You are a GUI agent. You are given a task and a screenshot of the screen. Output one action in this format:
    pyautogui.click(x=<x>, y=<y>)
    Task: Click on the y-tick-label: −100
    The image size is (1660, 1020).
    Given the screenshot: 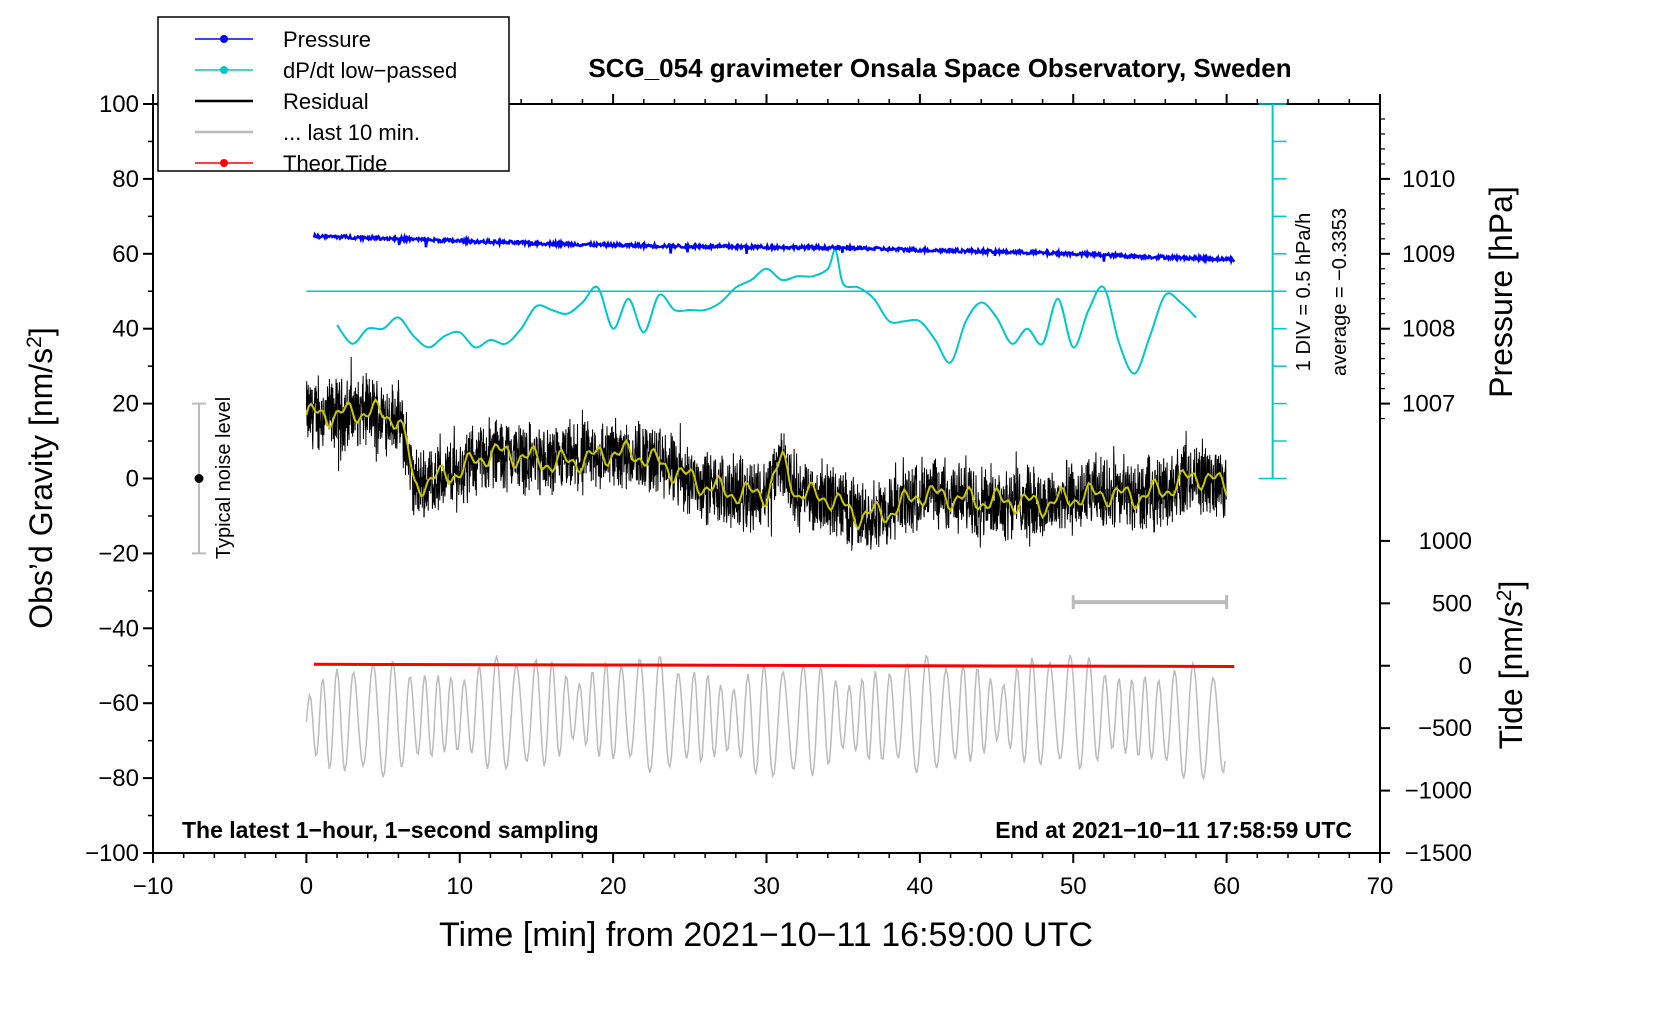 What is the action you would take?
    pyautogui.click(x=112, y=853)
    